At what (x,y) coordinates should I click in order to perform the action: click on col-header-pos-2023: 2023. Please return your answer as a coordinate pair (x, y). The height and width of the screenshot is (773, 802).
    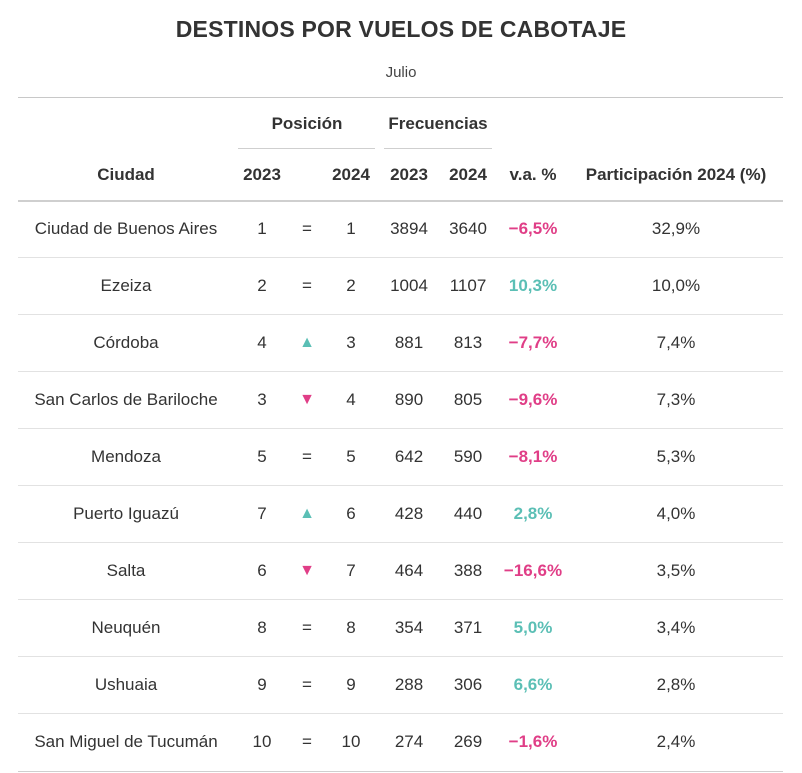
    Looking at the image, I should click on (262, 174).